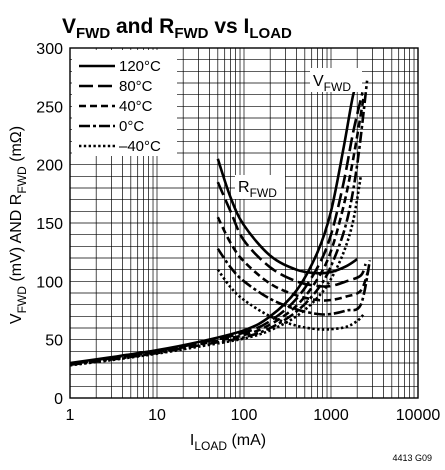 This screenshot has height=470, width=445. Describe the element at coordinates (136, 106) in the screenshot. I see `legend-label: 40°C` at that location.